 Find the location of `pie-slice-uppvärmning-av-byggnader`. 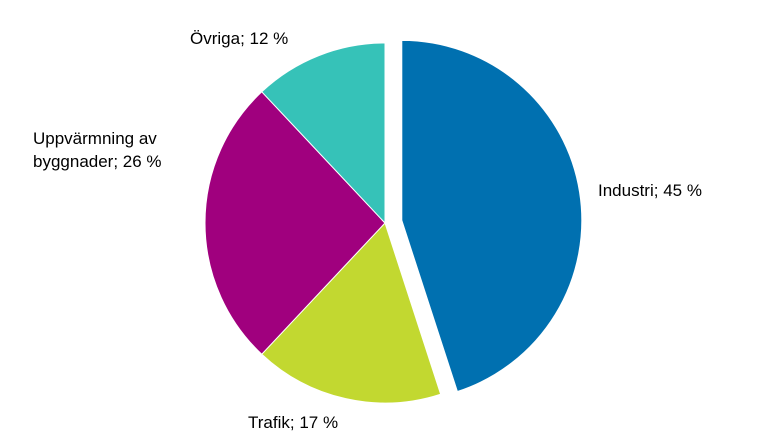

pie-slice-uppvärmning-av-byggnader is located at coordinates (295, 223).